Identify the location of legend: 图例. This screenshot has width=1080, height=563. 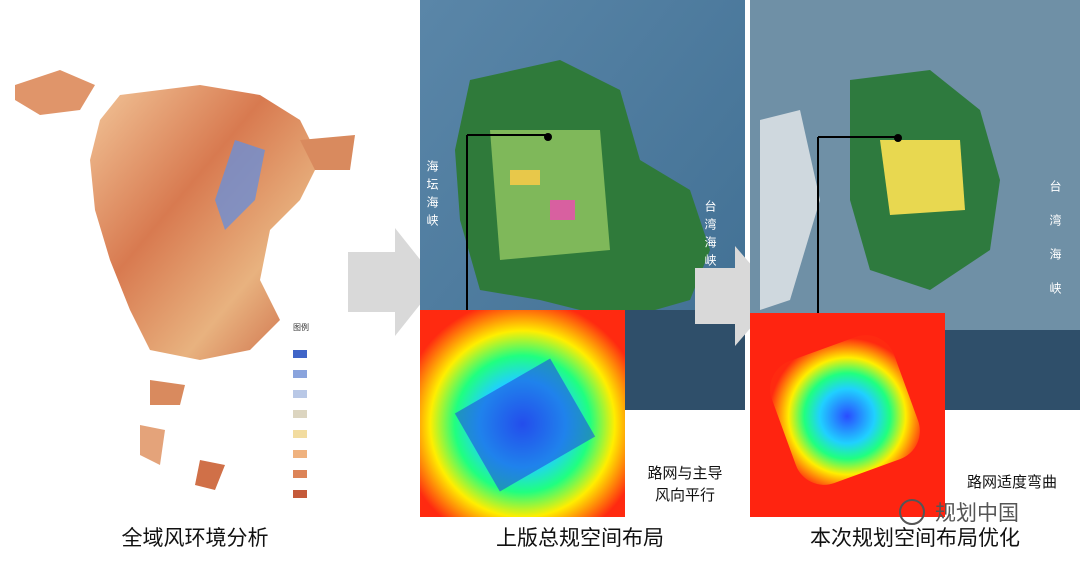
(301, 410).